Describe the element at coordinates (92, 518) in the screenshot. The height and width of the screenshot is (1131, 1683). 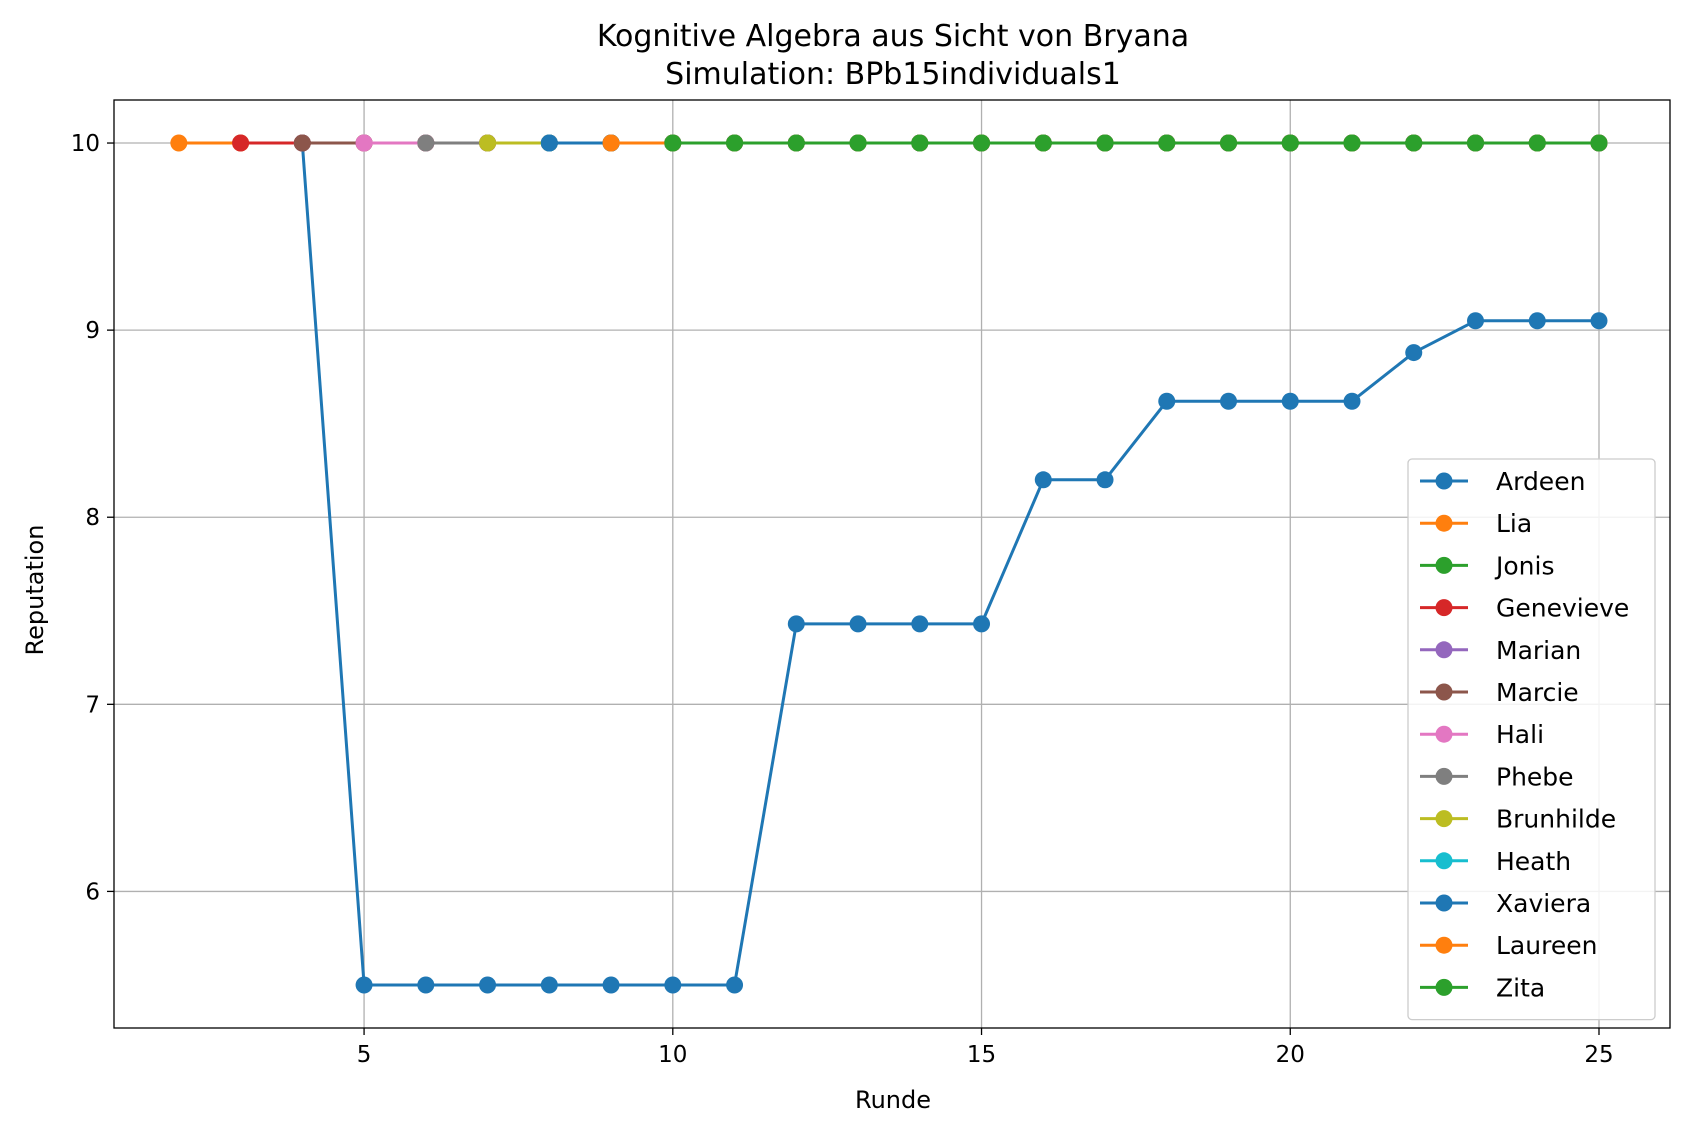
I see `y-tick-label: 8` at that location.